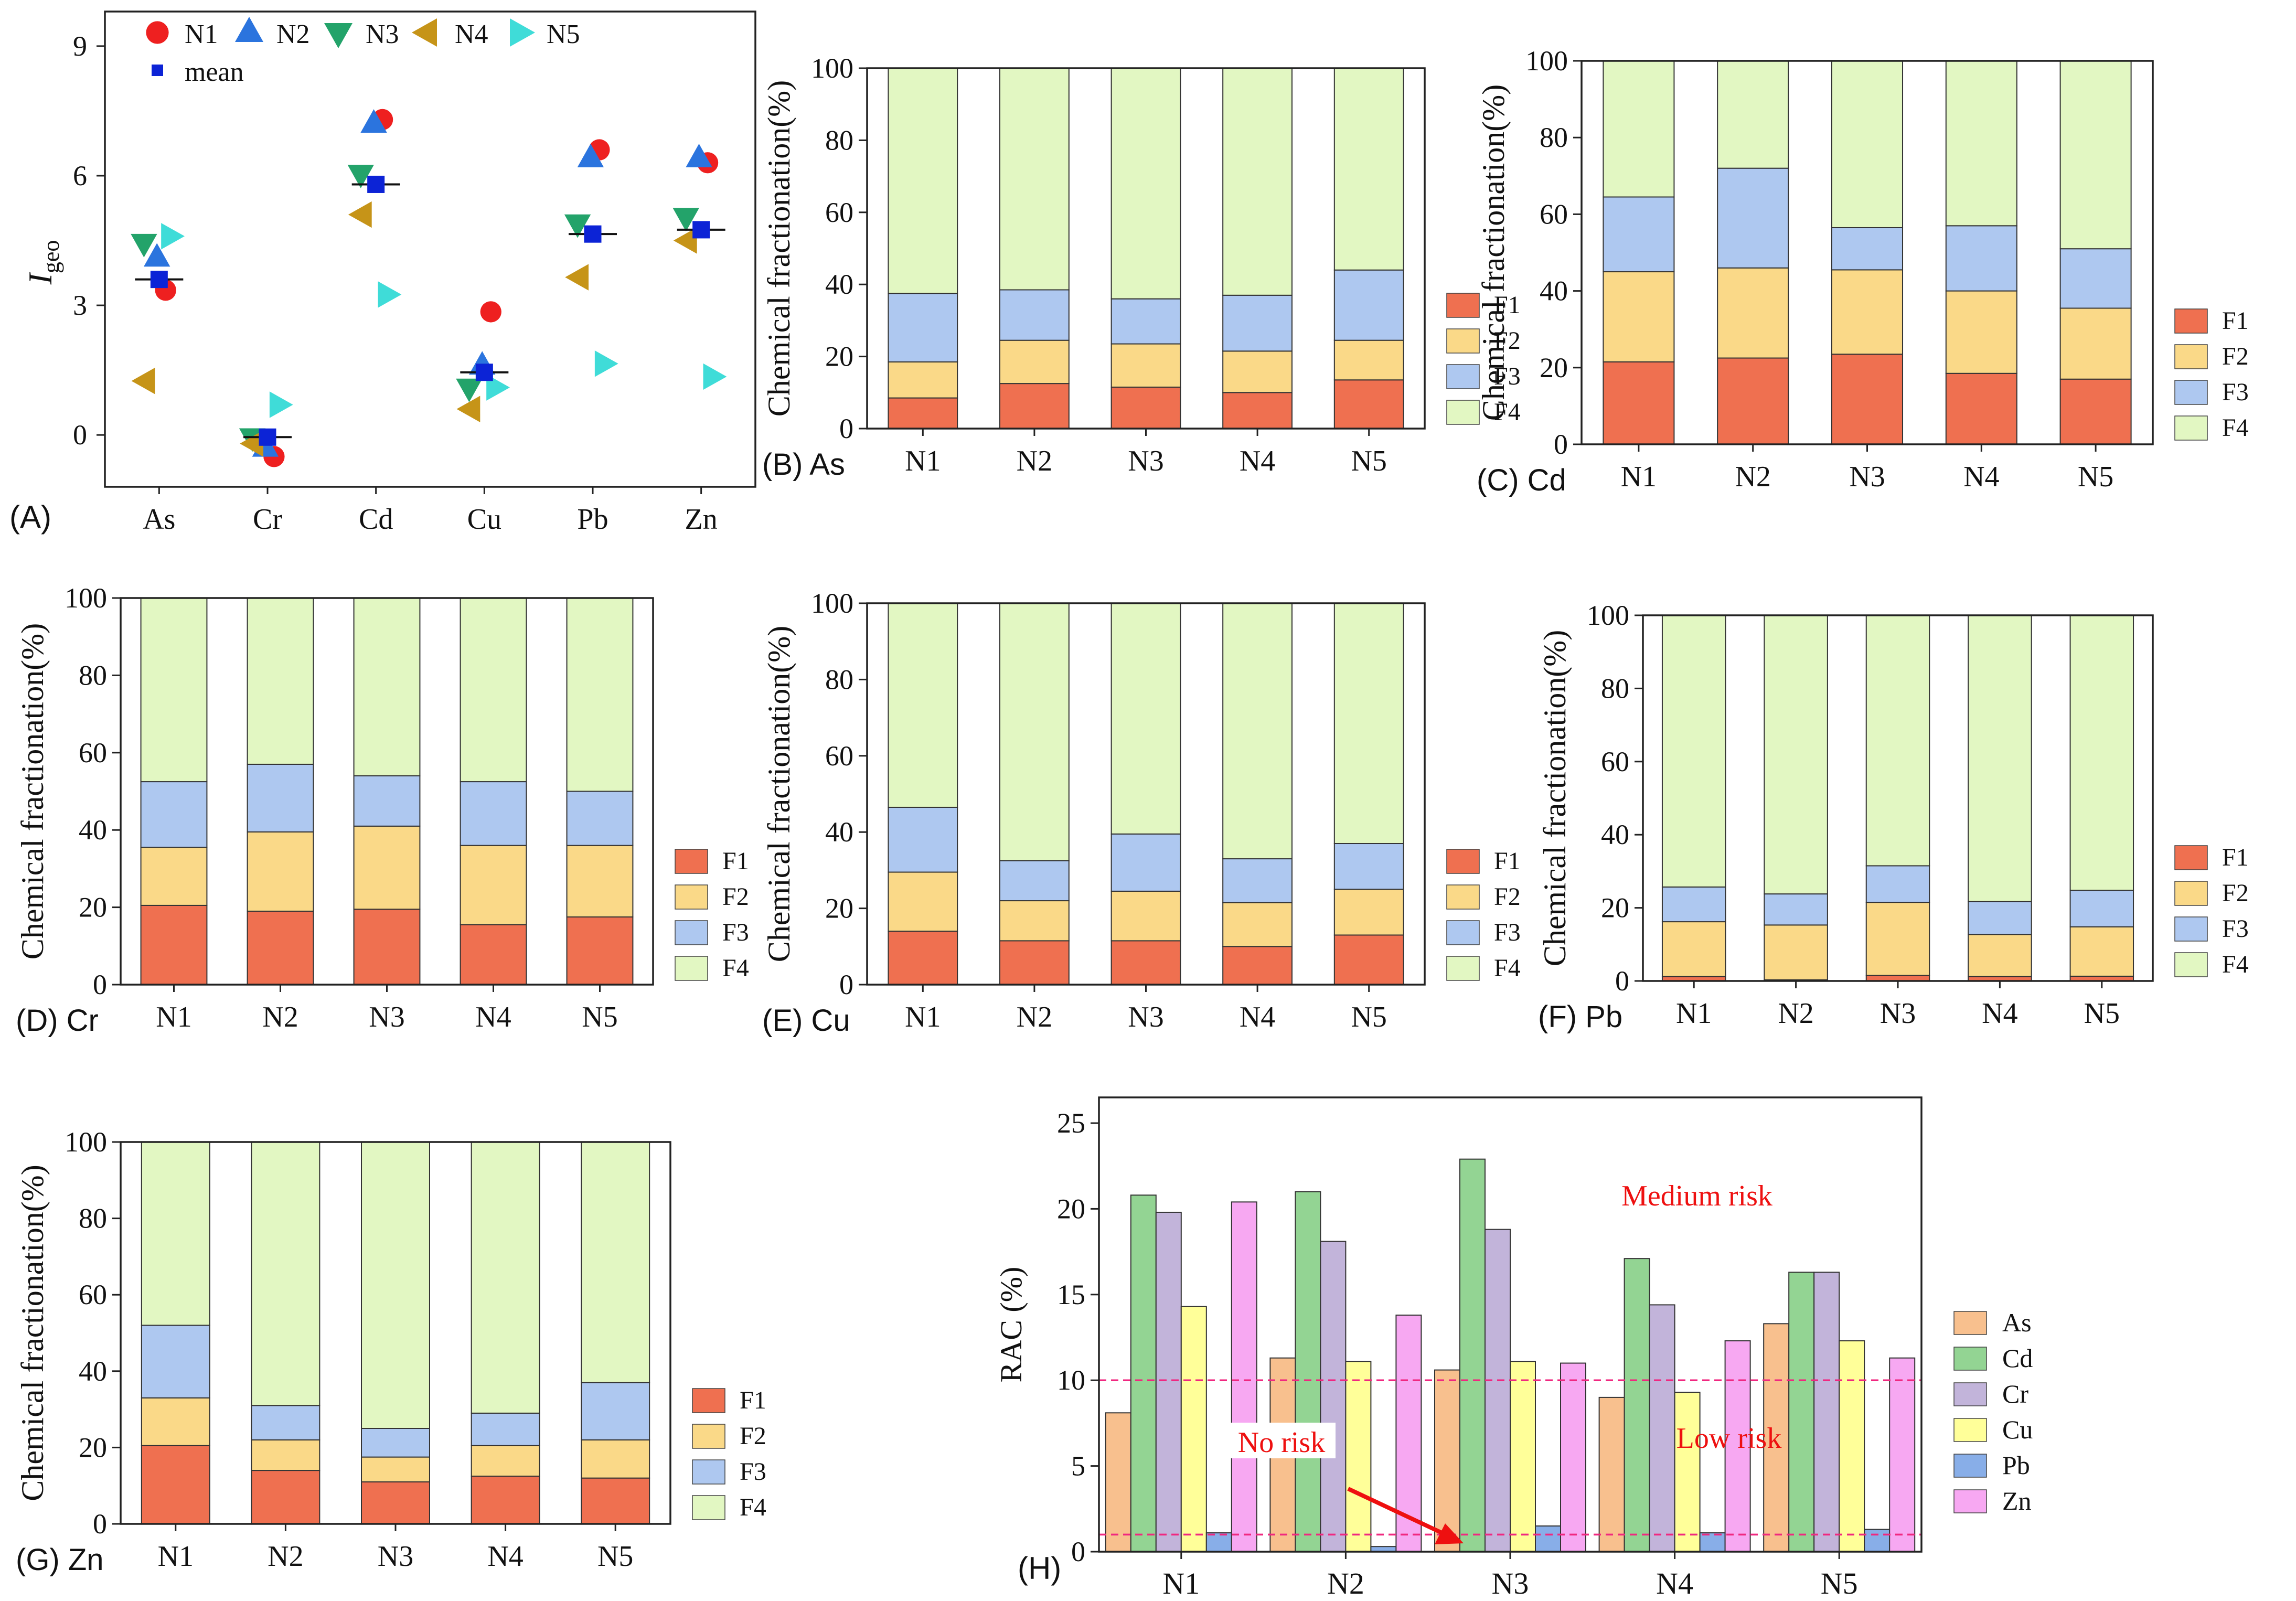 This screenshot has width=2296, height=1601. I want to click on legend-label-n5: N5, so click(563, 34).